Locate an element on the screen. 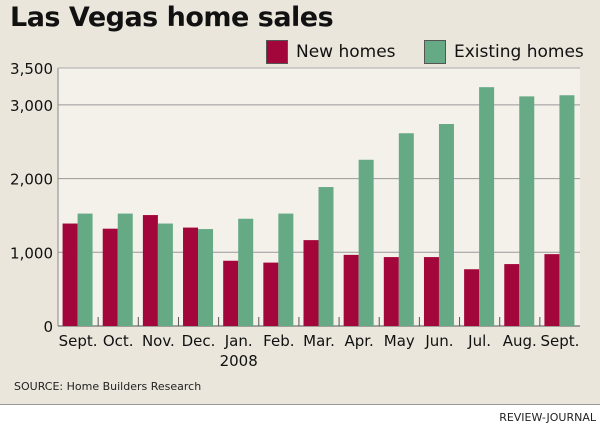 This screenshot has width=600, height=428. x-tick-label: Dec. is located at coordinates (199, 341).